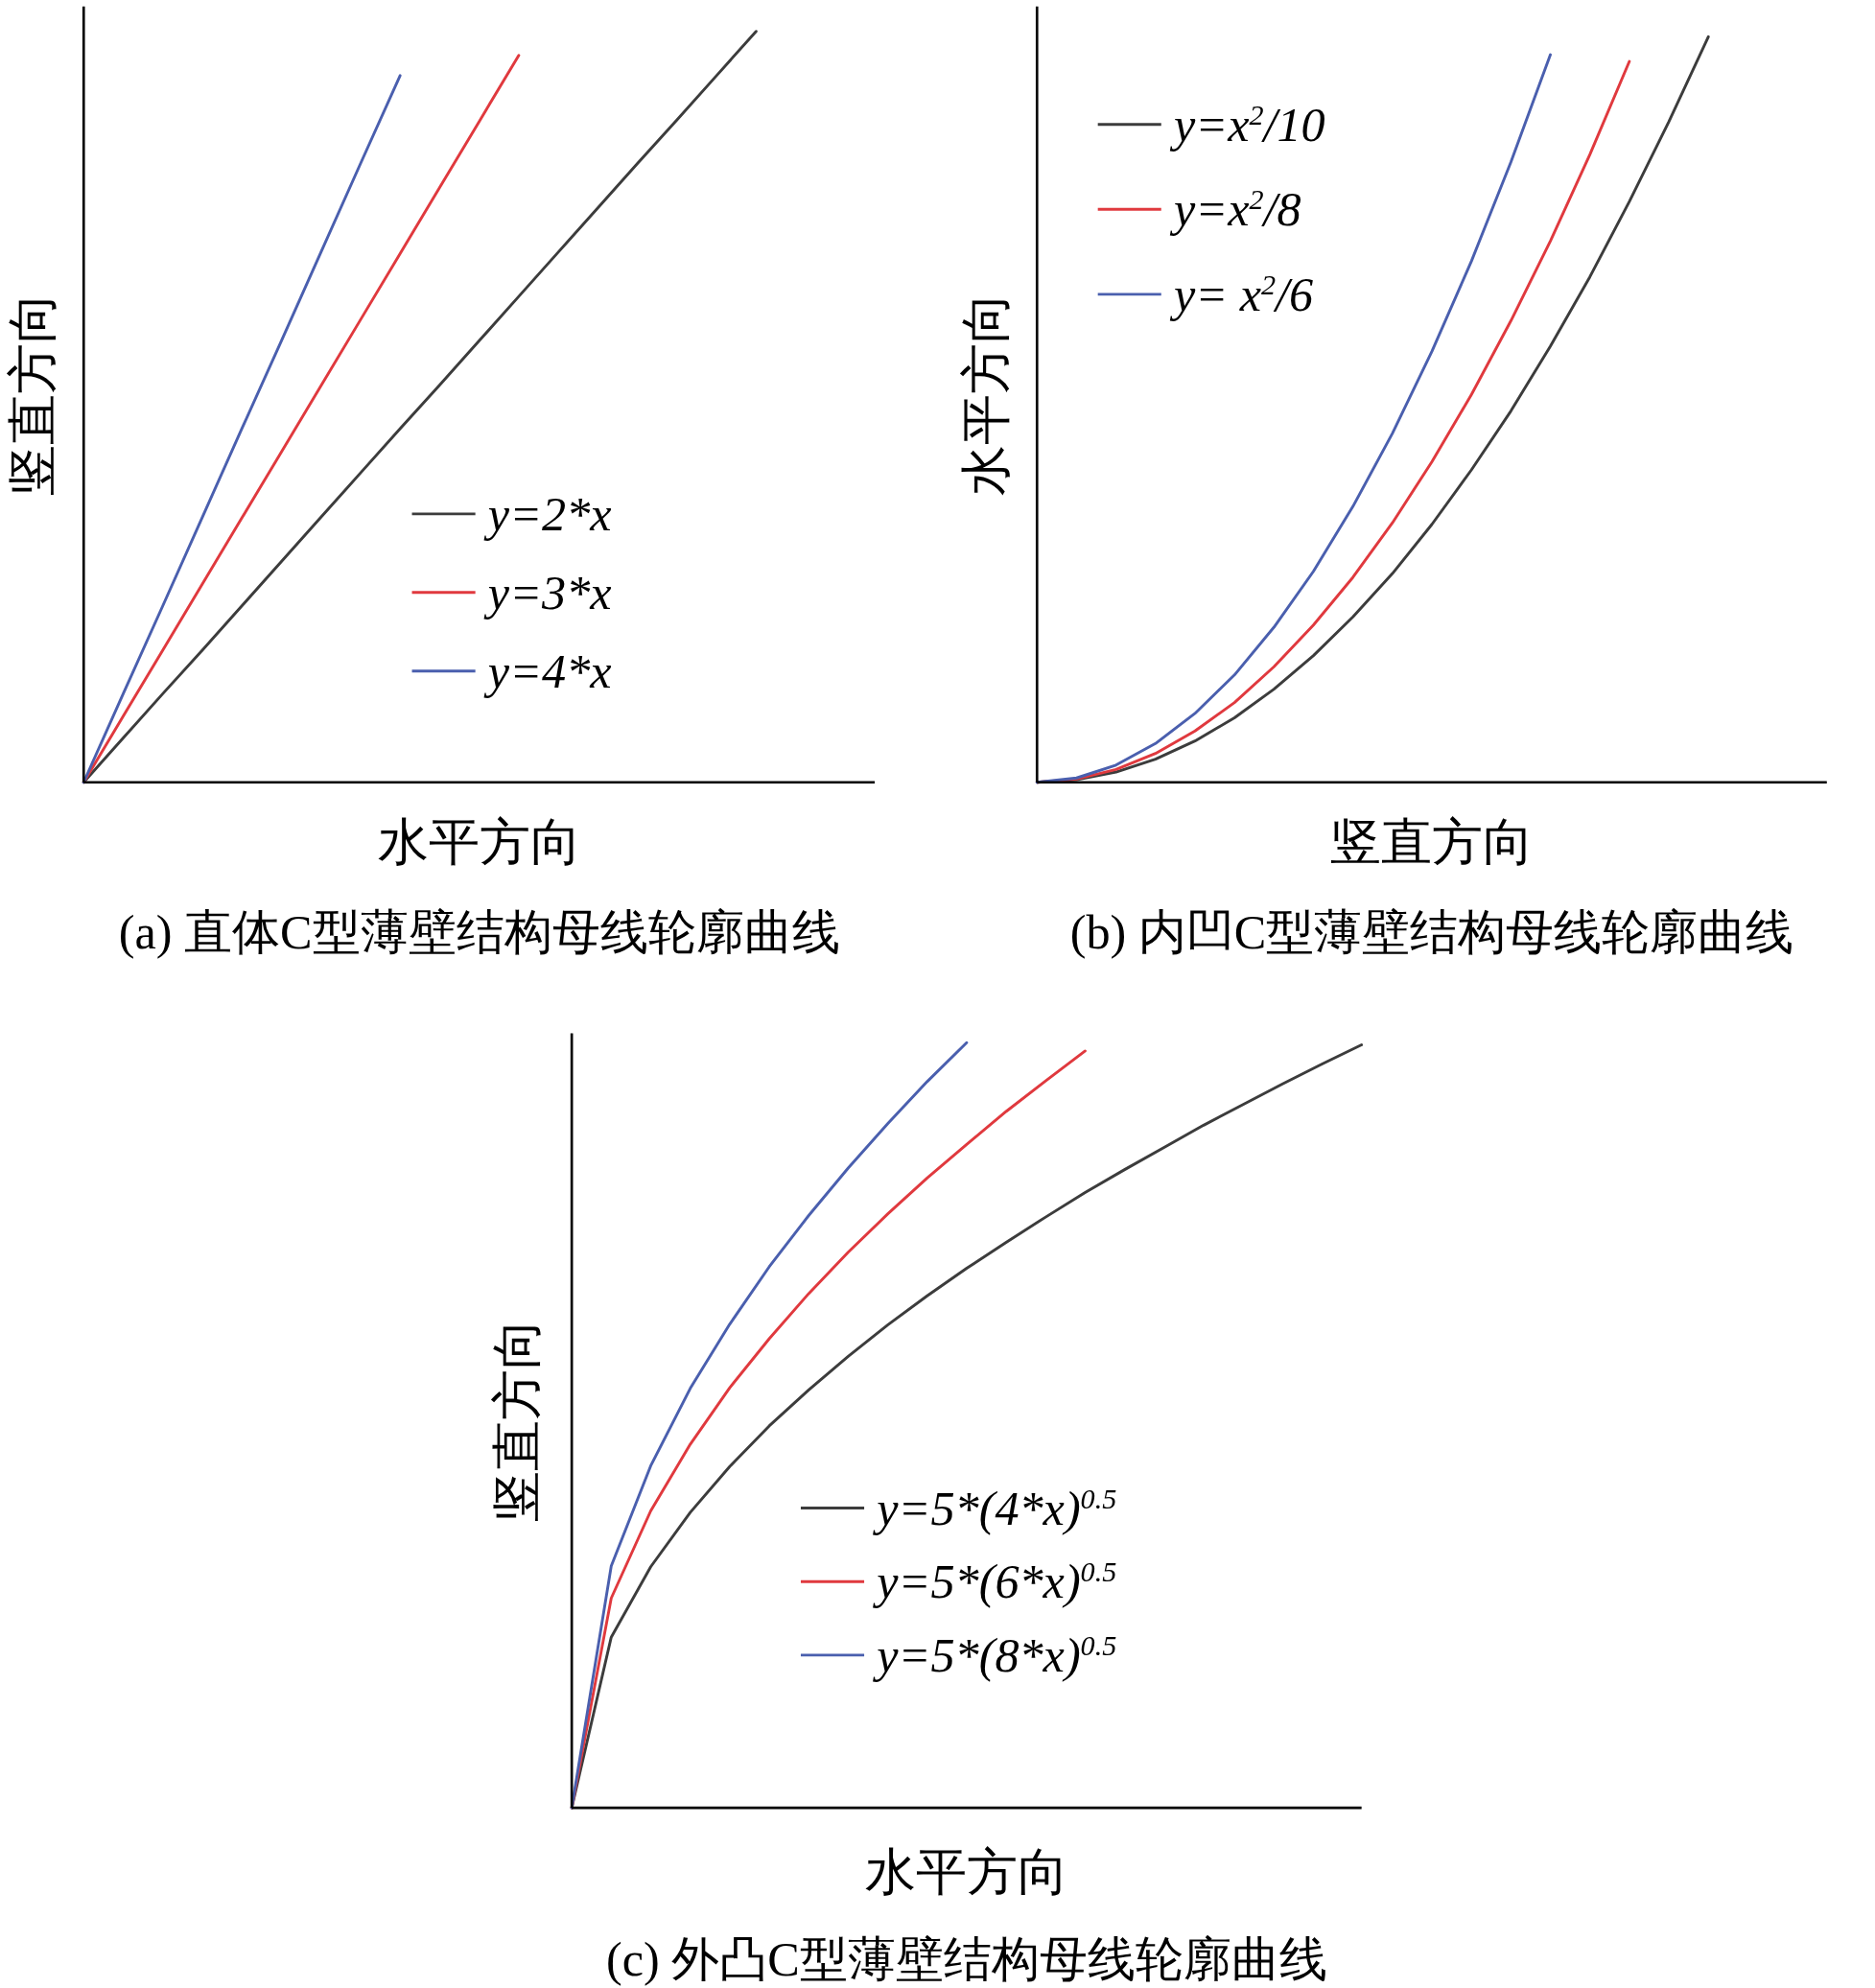 Image resolution: width=1875 pixels, height=1988 pixels. What do you see at coordinates (966, 1959) in the screenshot?
I see `text: (c) 外凸C型薄壁结构母线轮廓曲线` at bounding box center [966, 1959].